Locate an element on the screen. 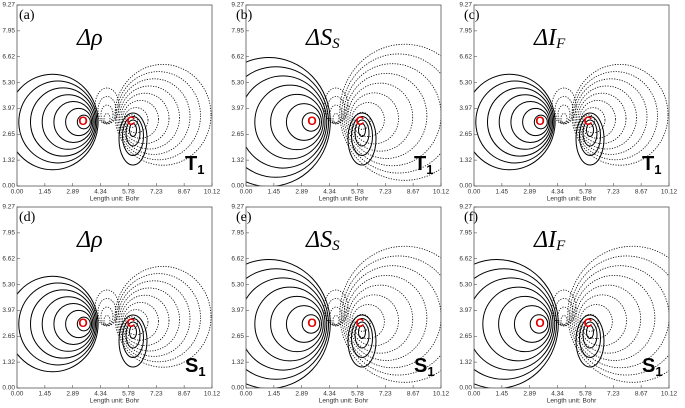 The width and height of the screenshot is (685, 408). x-tick-label: 7.23 is located at coordinates (385, 192).